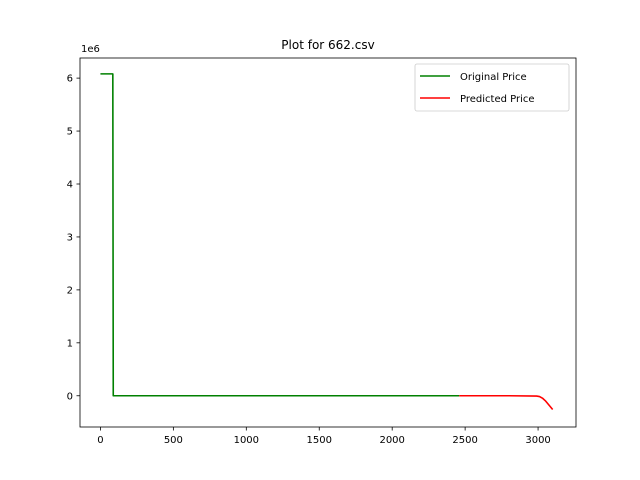 The height and width of the screenshot is (480, 640). Describe the element at coordinates (464, 440) in the screenshot. I see `x-tick-label: 2500` at that location.